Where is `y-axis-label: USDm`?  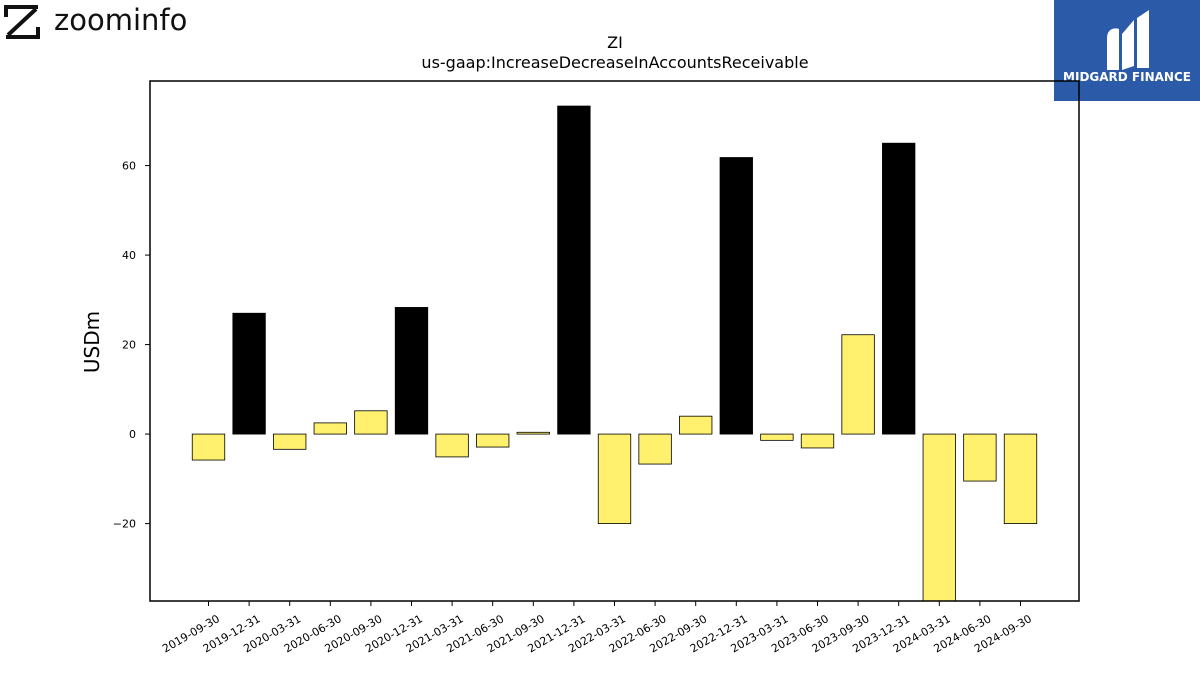 y-axis-label: USDm is located at coordinates (92, 342).